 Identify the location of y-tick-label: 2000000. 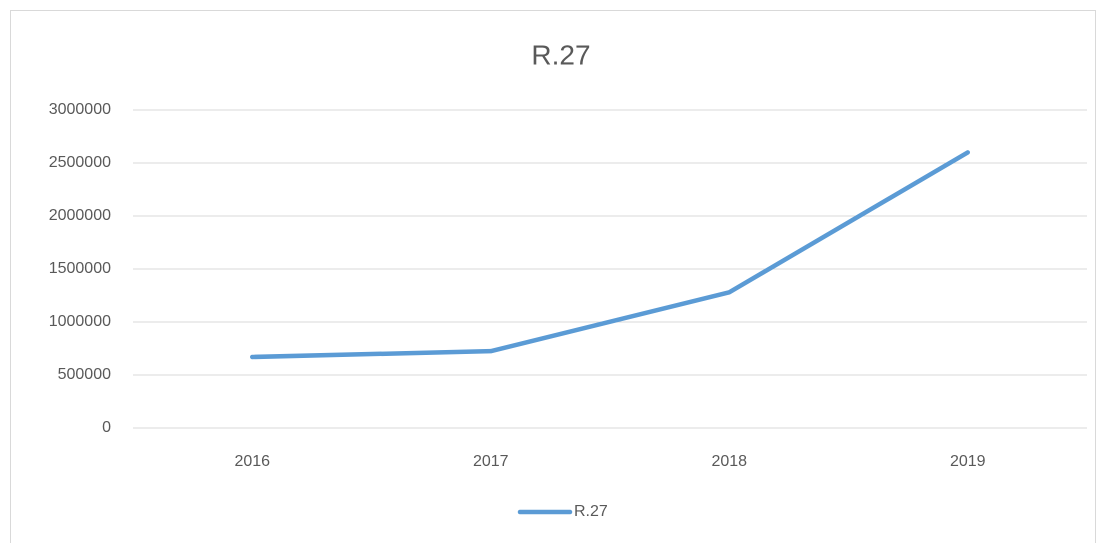
(80, 215).